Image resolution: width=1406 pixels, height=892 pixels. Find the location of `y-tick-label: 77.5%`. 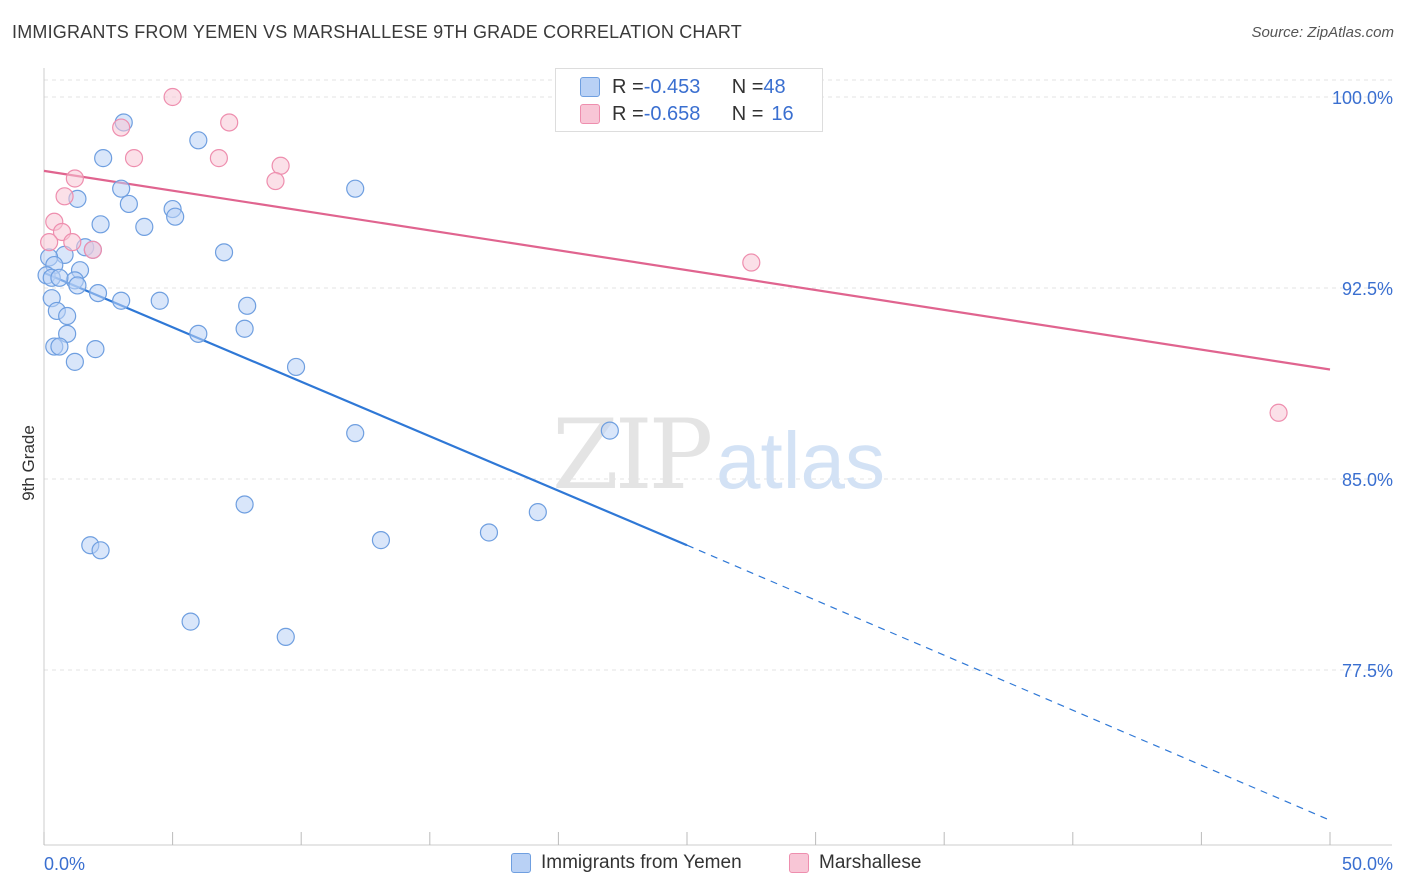

y-tick-label: 77.5% is located at coordinates (1367, 671).